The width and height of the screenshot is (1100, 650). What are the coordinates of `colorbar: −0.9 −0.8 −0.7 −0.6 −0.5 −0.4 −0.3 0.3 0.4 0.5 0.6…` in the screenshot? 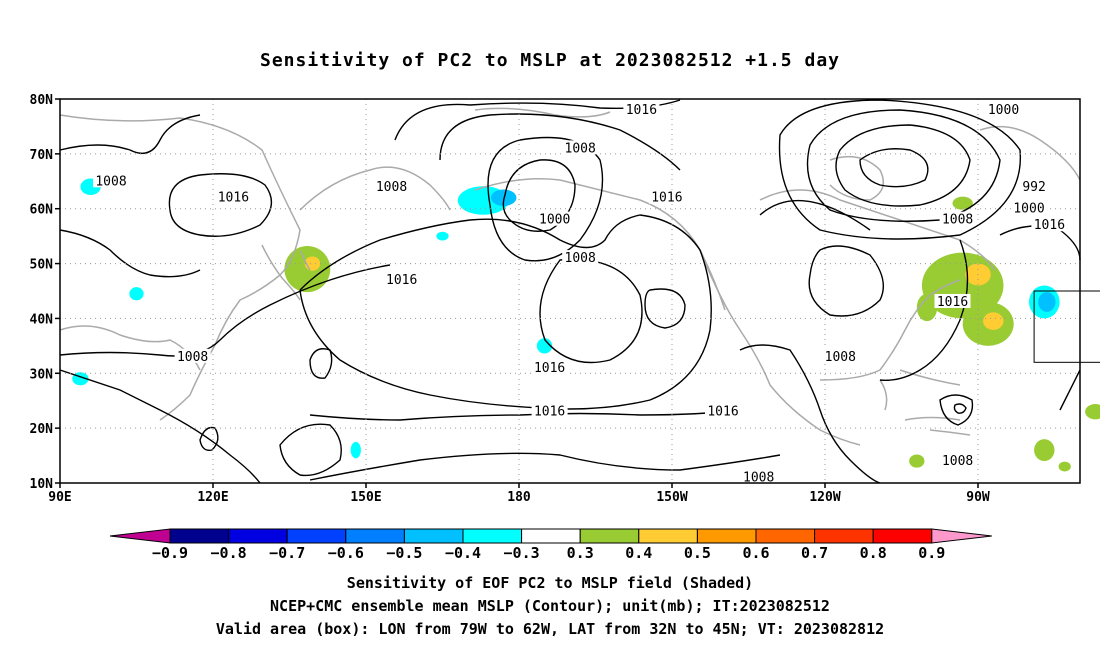 It's located at (550, 545).